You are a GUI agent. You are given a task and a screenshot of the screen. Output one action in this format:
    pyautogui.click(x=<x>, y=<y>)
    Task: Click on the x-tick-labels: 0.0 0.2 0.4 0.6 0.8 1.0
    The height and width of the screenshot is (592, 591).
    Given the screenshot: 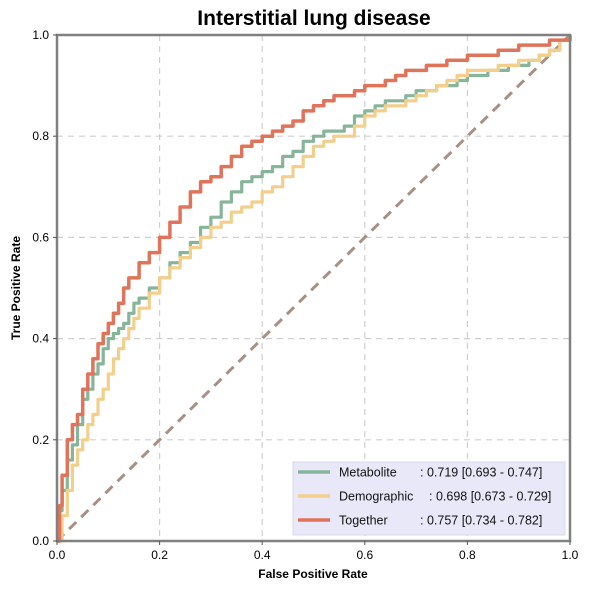 What is the action you would take?
    pyautogui.click(x=314, y=551)
    